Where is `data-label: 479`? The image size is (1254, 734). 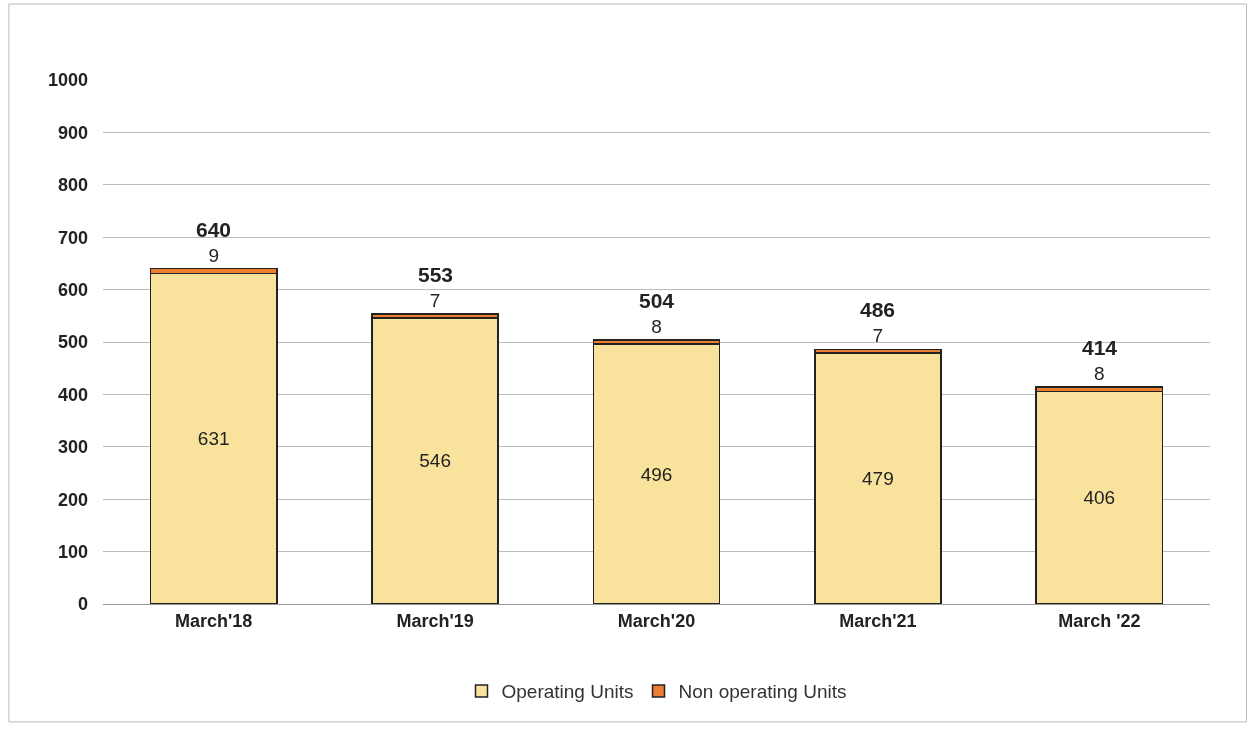
data-label: 479 is located at coordinates (878, 478).